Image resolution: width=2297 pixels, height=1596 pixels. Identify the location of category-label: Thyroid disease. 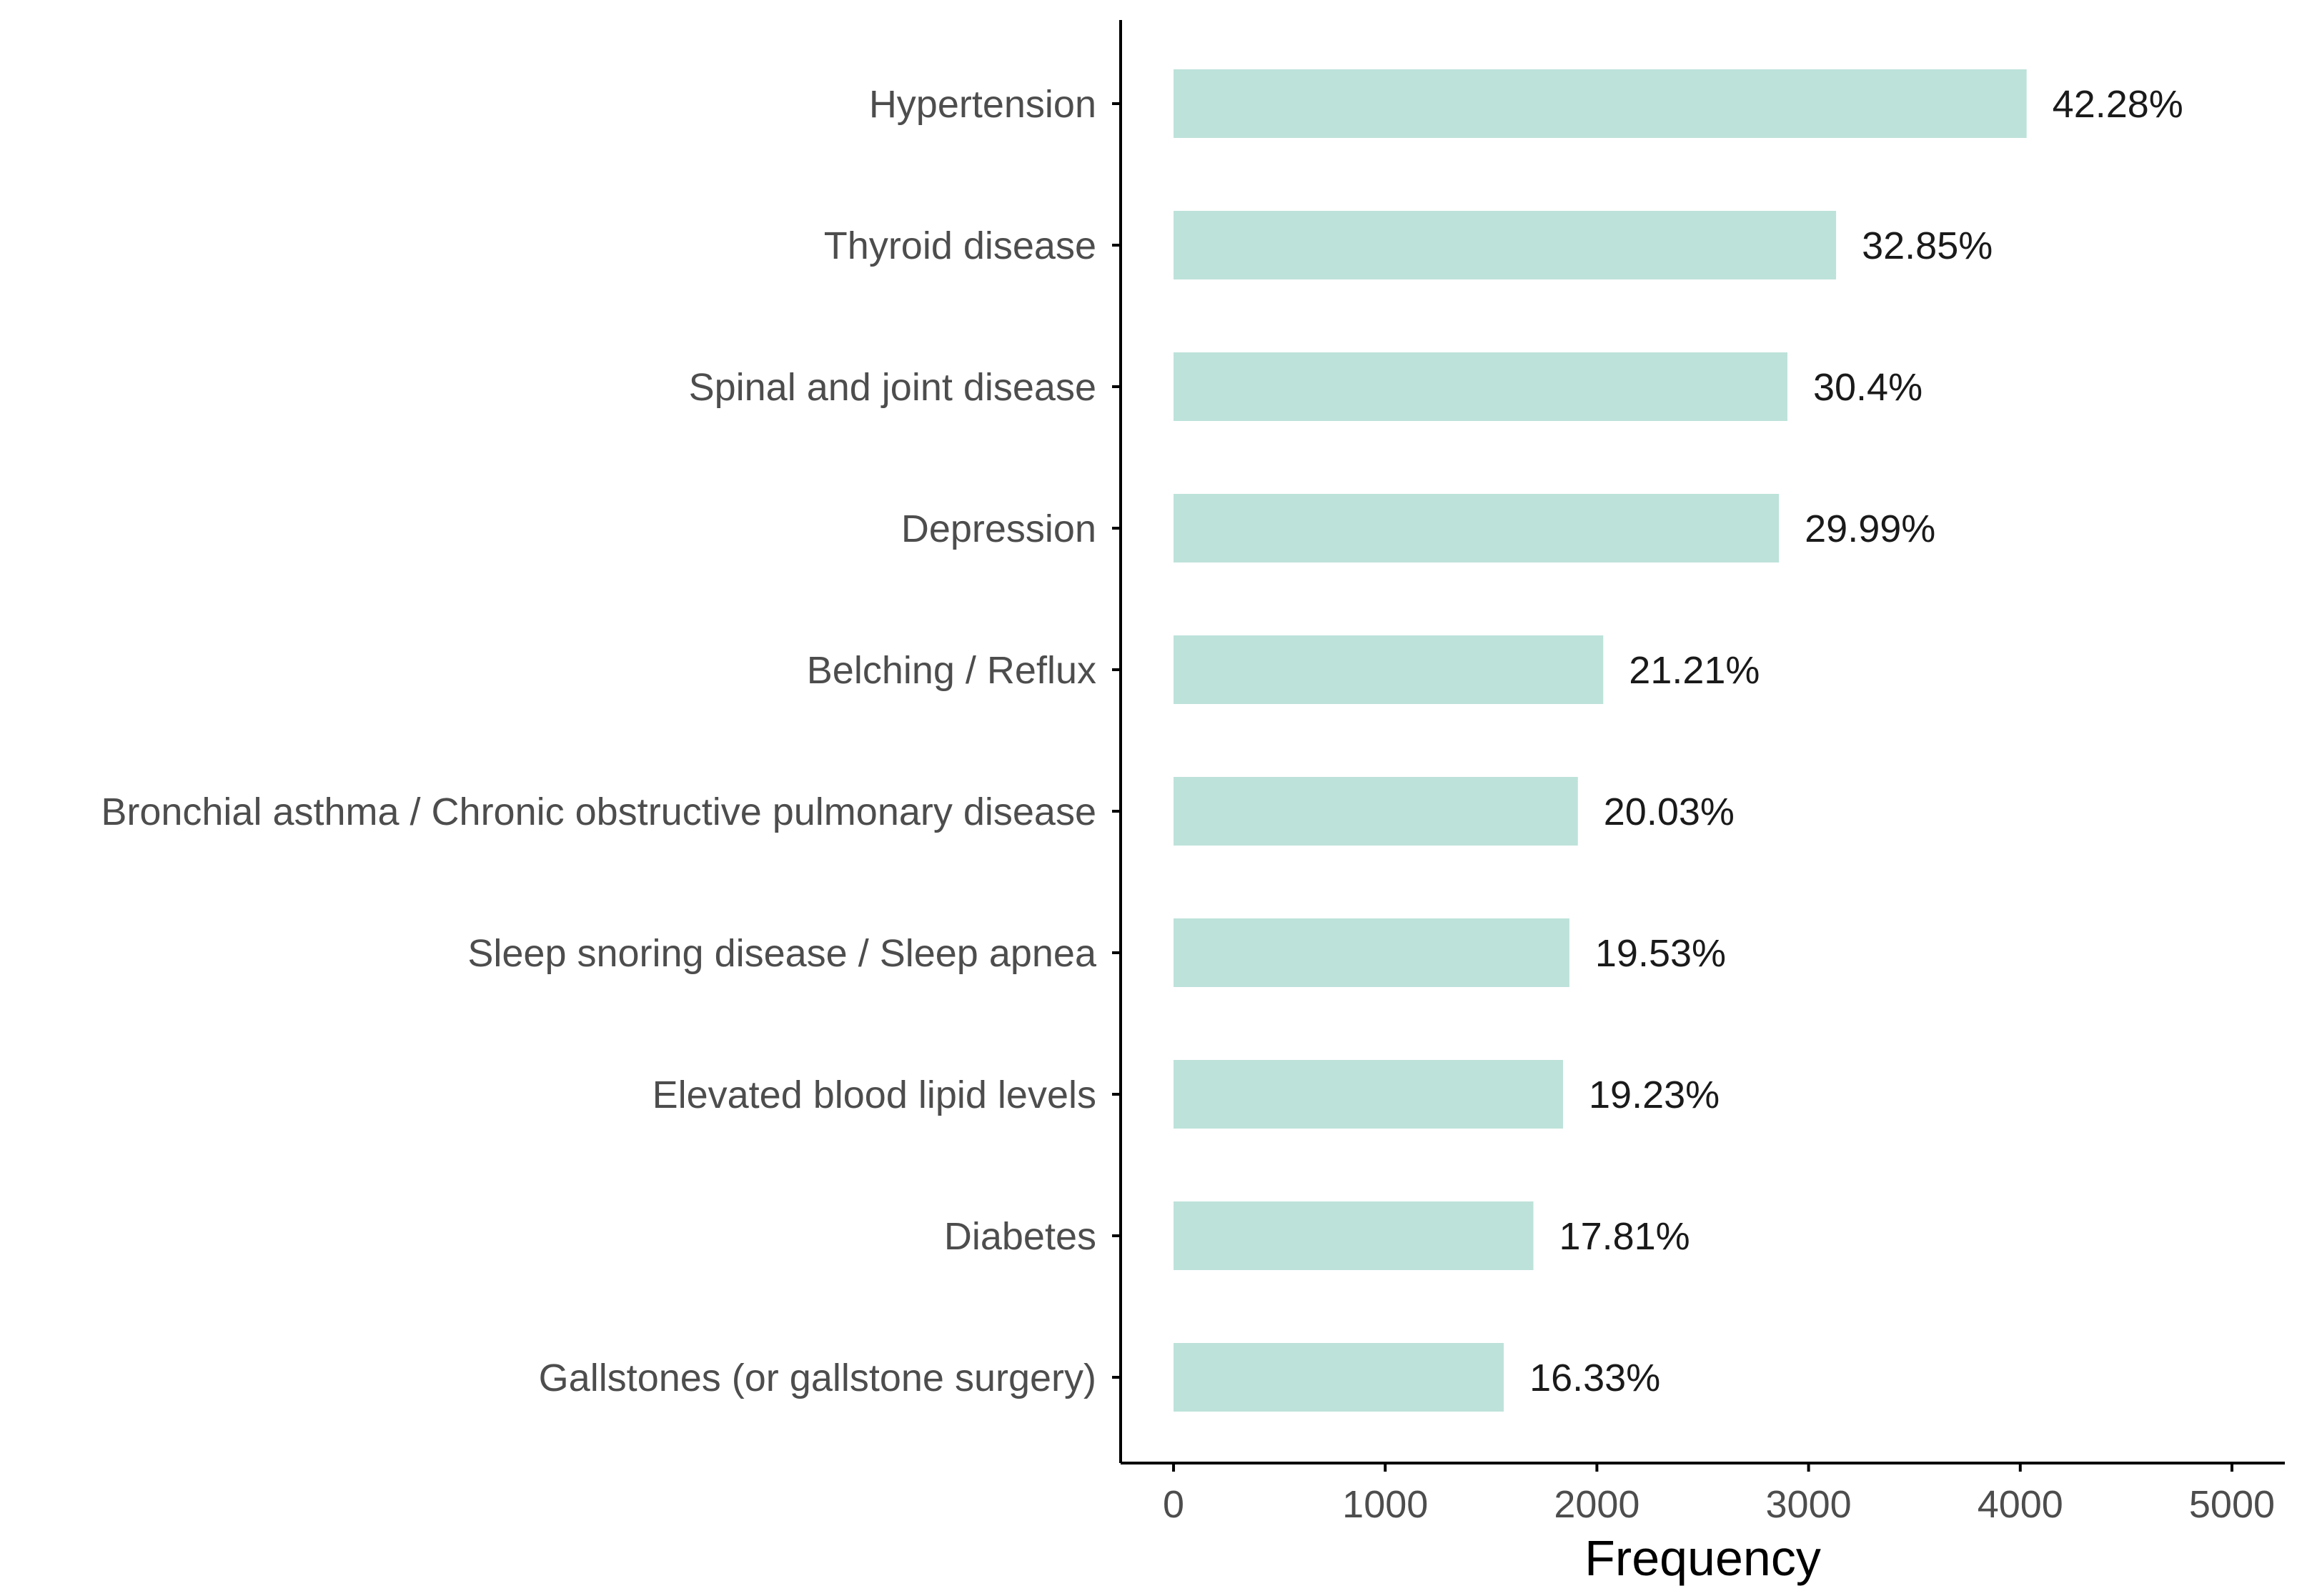
(960, 245).